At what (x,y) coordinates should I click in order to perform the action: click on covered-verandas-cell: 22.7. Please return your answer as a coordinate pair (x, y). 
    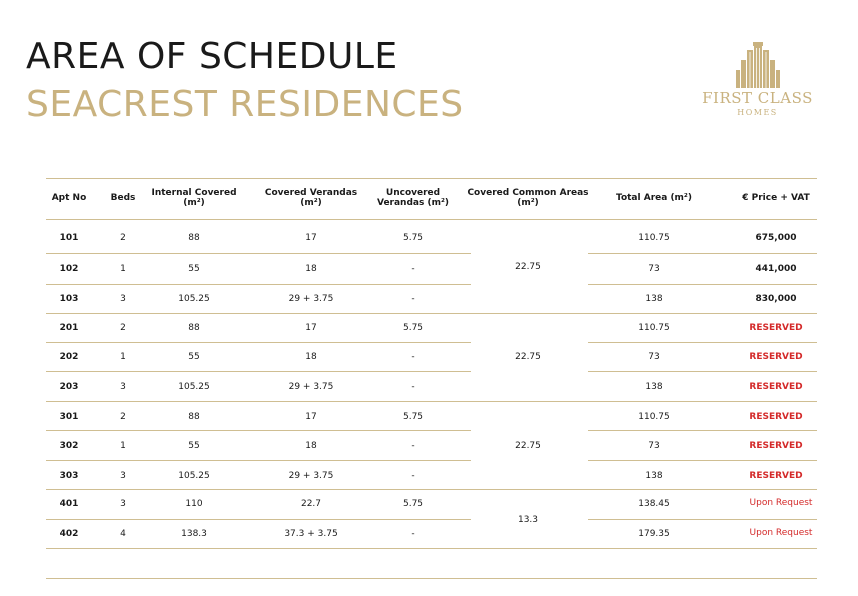
    Looking at the image, I should click on (311, 504).